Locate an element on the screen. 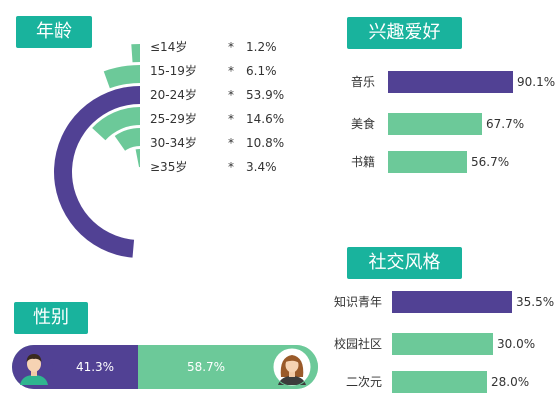 The width and height of the screenshot is (556, 402). age-category-label: ≥35岁 is located at coordinates (169, 167).